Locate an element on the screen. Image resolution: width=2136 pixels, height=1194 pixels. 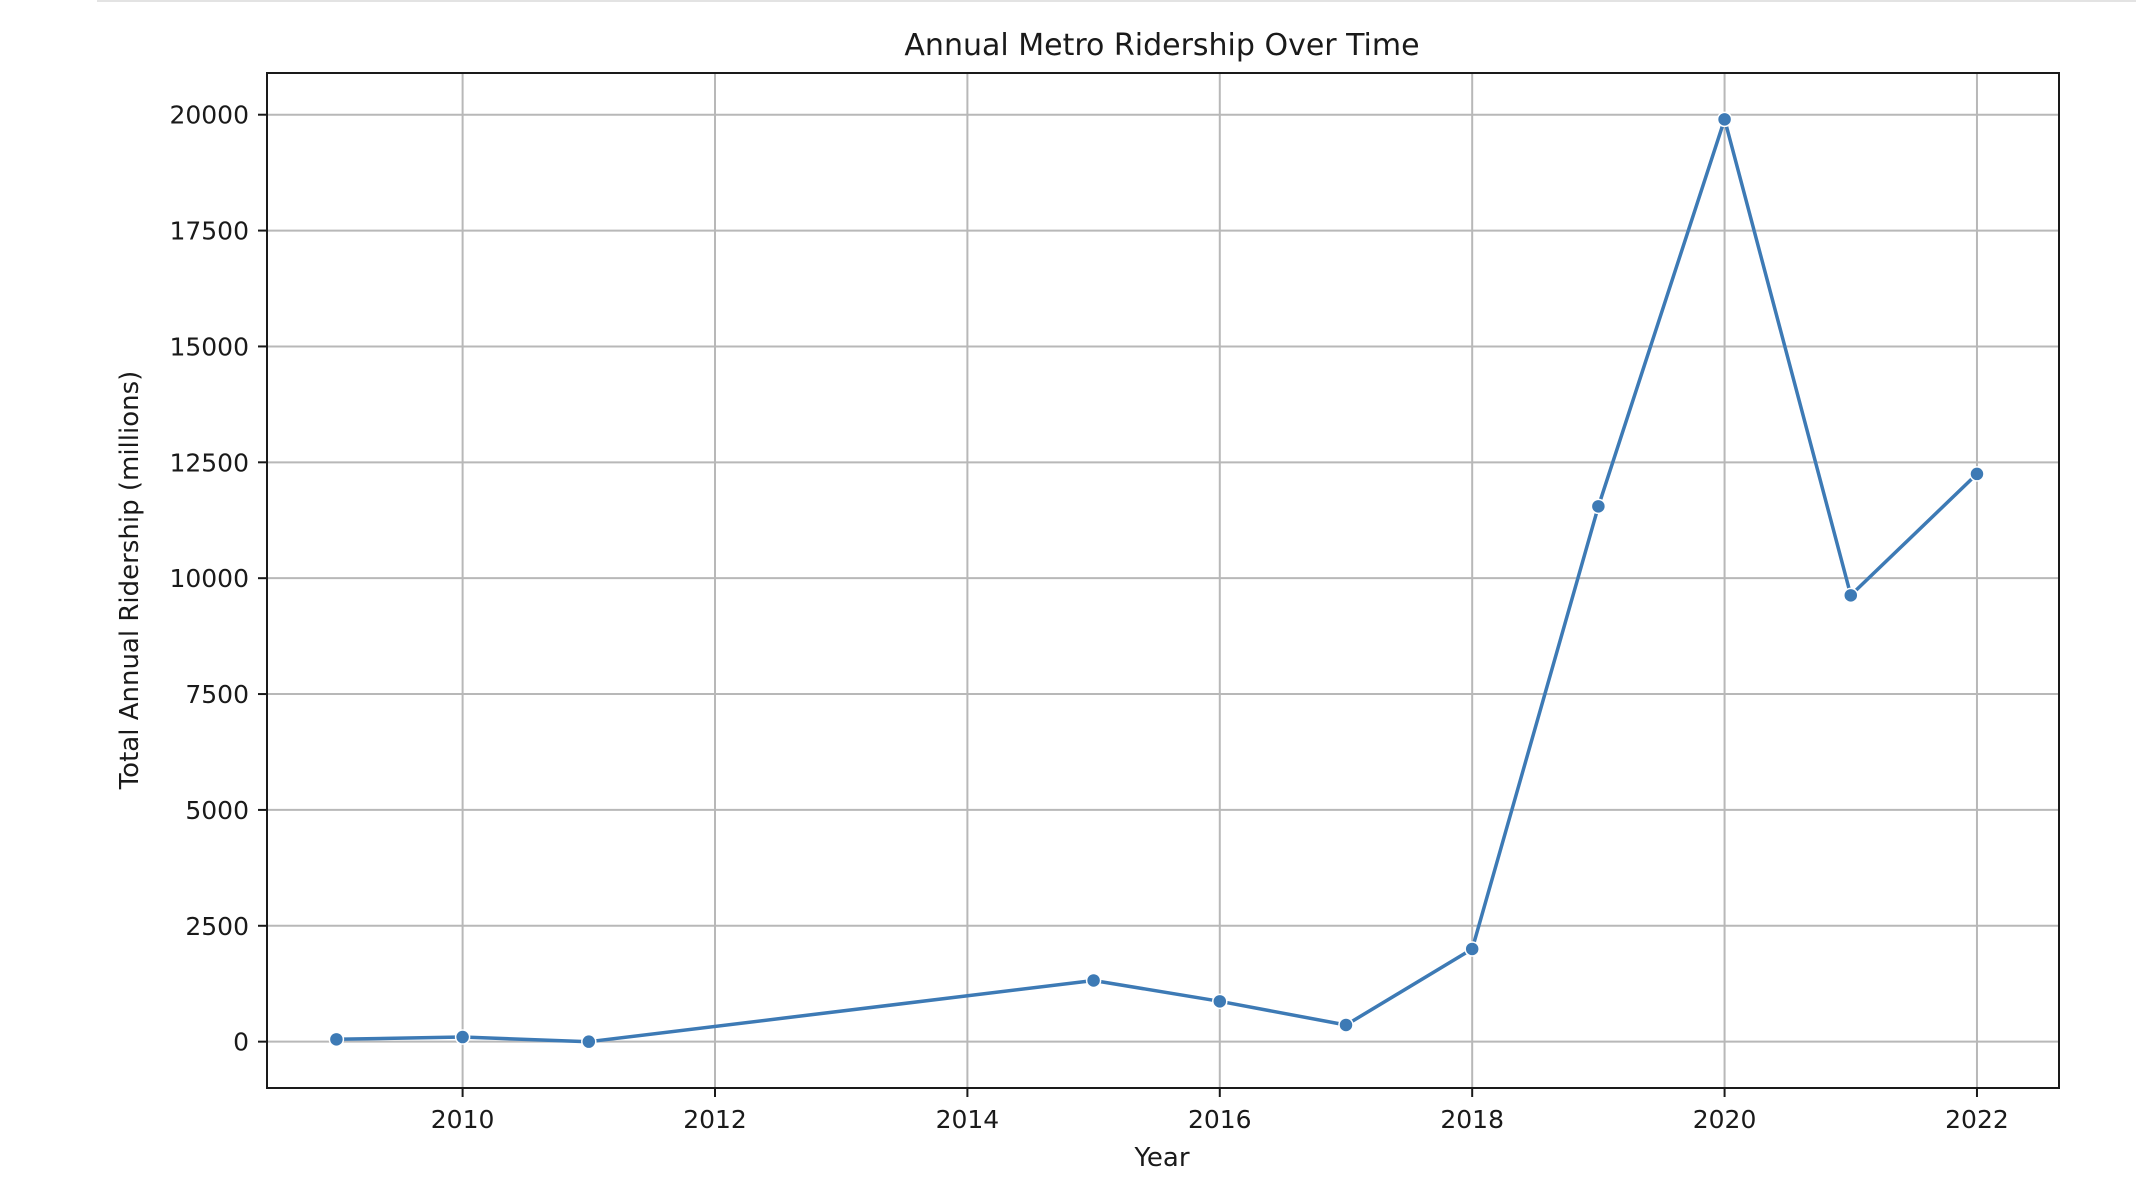
x-tick-label: 2014 is located at coordinates (968, 1119).